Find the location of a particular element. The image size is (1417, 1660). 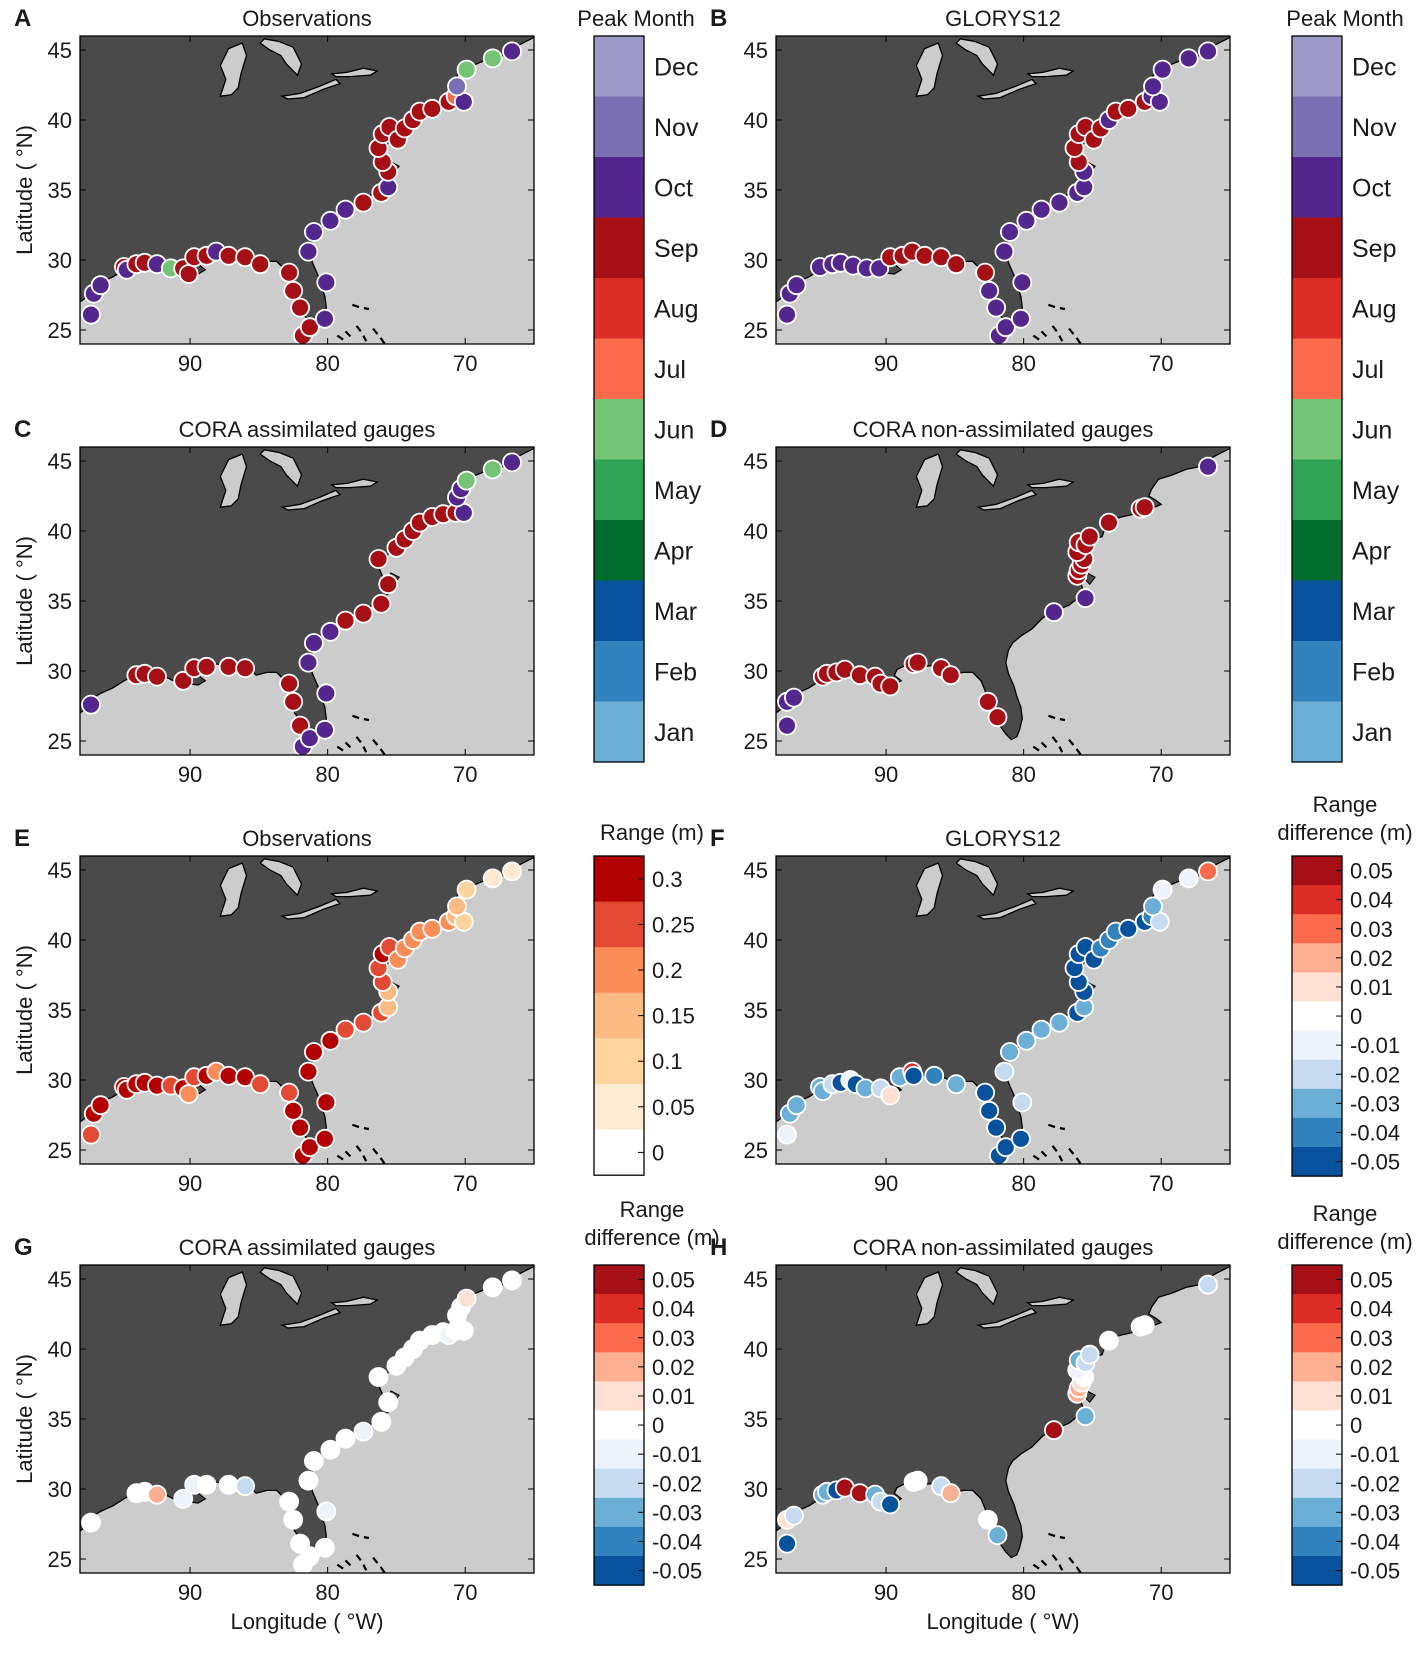

colorbar-label: Jun is located at coordinates (1372, 430).